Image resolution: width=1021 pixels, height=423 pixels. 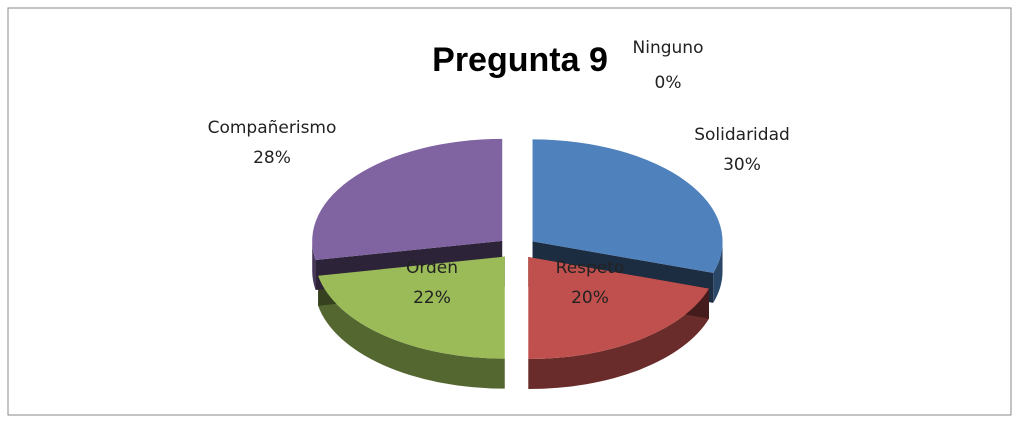 I want to click on slice-label: Solidaridad, so click(x=742, y=135).